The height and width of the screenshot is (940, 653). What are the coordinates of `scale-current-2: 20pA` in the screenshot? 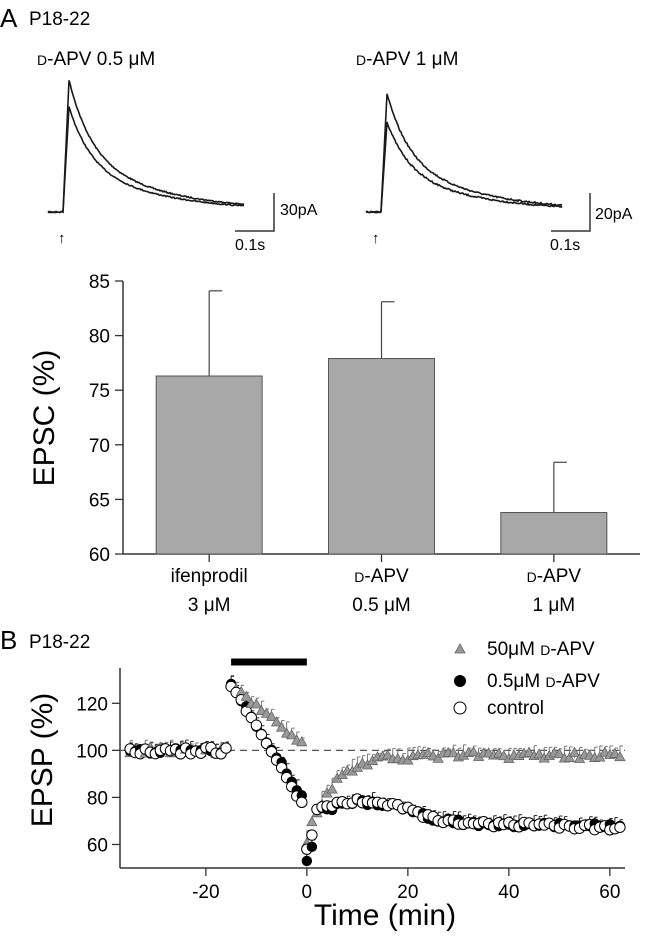 It's located at (614, 214).